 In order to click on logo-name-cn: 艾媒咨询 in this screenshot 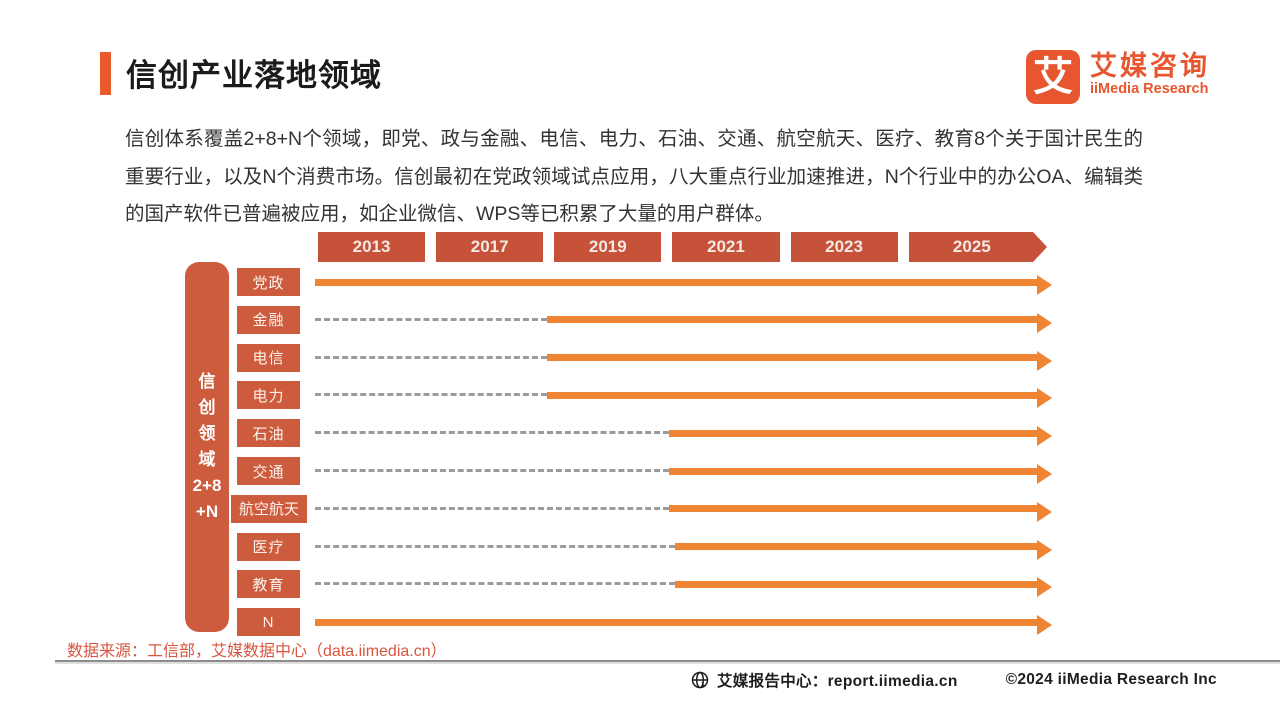, I will do `click(1150, 66)`.